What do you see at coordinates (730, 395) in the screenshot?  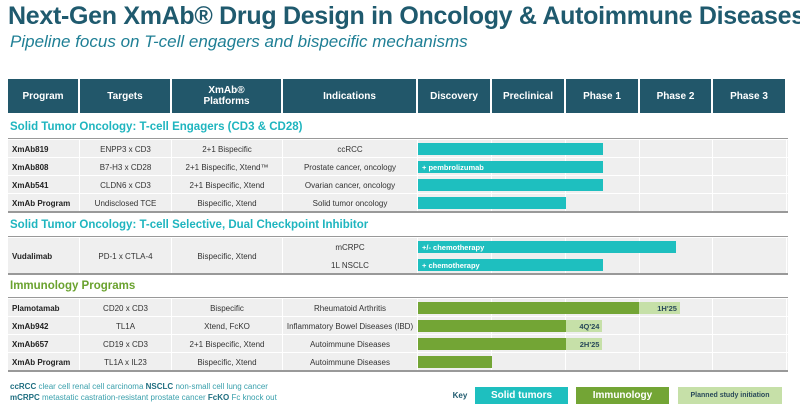 I see `key-planned-study: Planned study initiation` at bounding box center [730, 395].